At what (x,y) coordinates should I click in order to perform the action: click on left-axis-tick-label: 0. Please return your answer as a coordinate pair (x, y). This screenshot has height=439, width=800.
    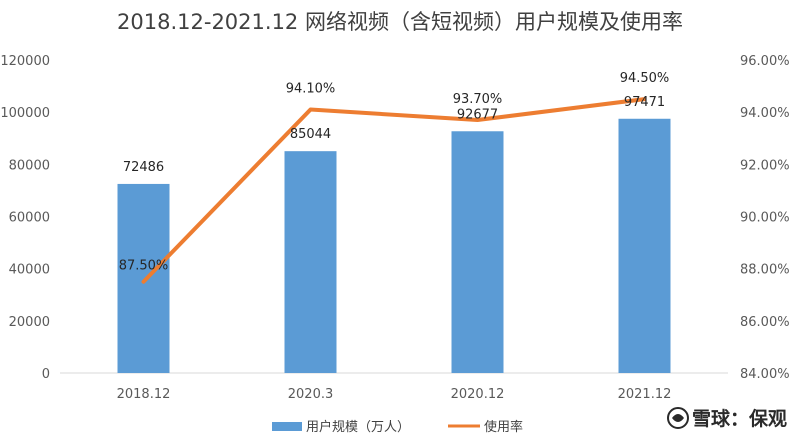
    Looking at the image, I should click on (46, 374).